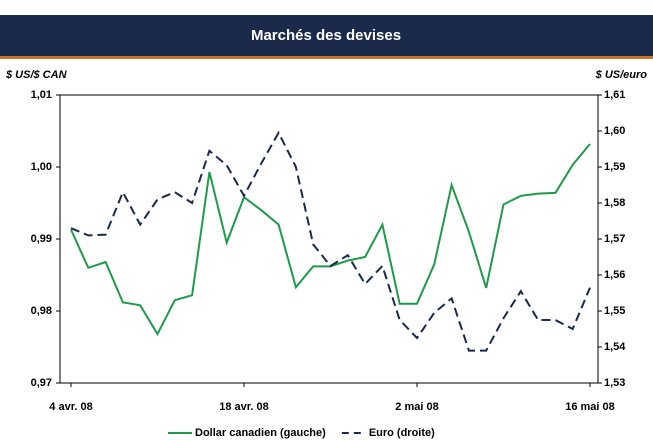 Image resolution: width=653 pixels, height=440 pixels. What do you see at coordinates (70, 407) in the screenshot?
I see `x-tick-label: 4 avr. 08` at bounding box center [70, 407].